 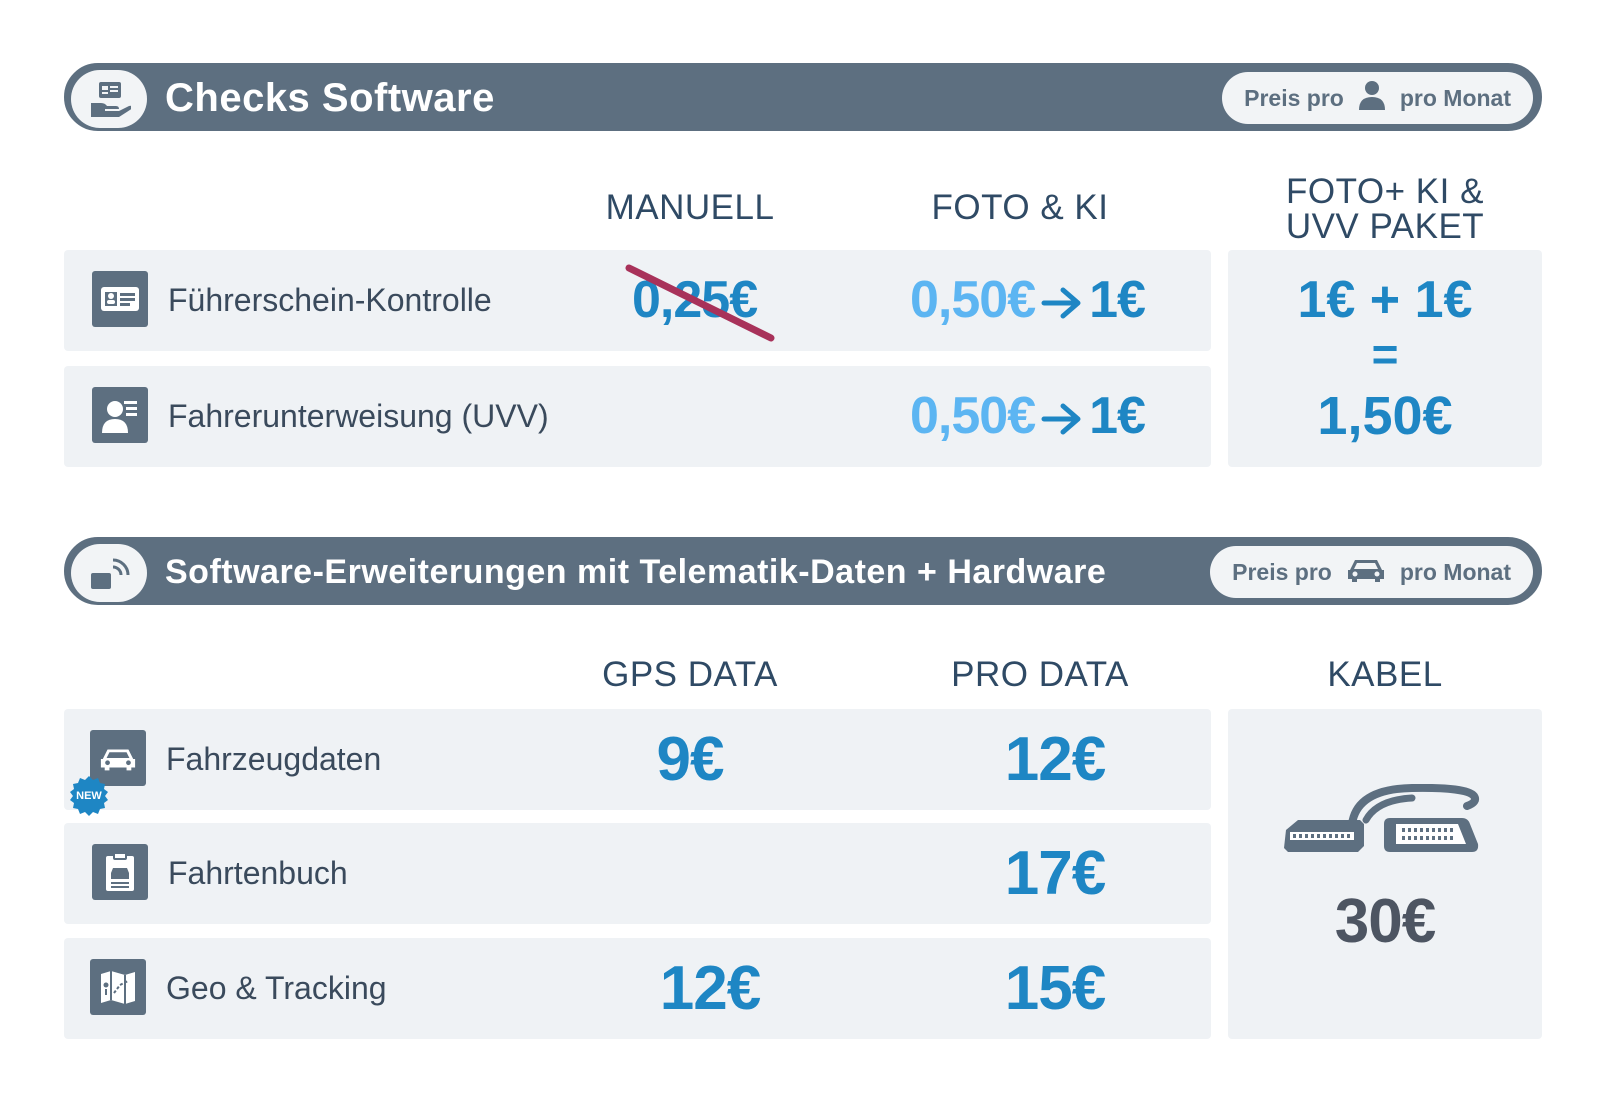 I want to click on new-badge-label: NEW, so click(x=89, y=796).